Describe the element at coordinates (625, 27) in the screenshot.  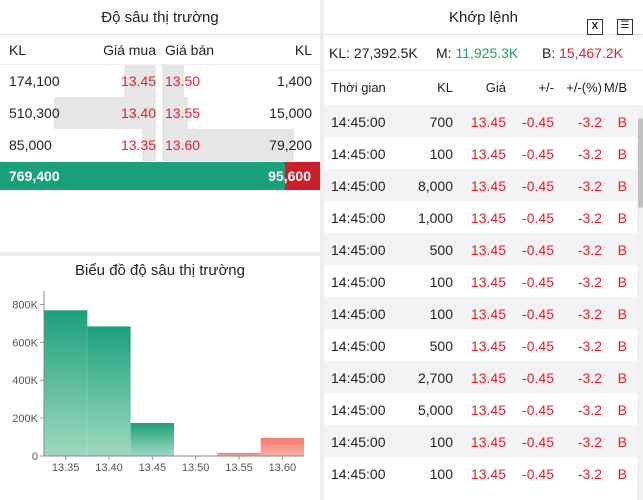
I see `list-icon: ☰` at that location.